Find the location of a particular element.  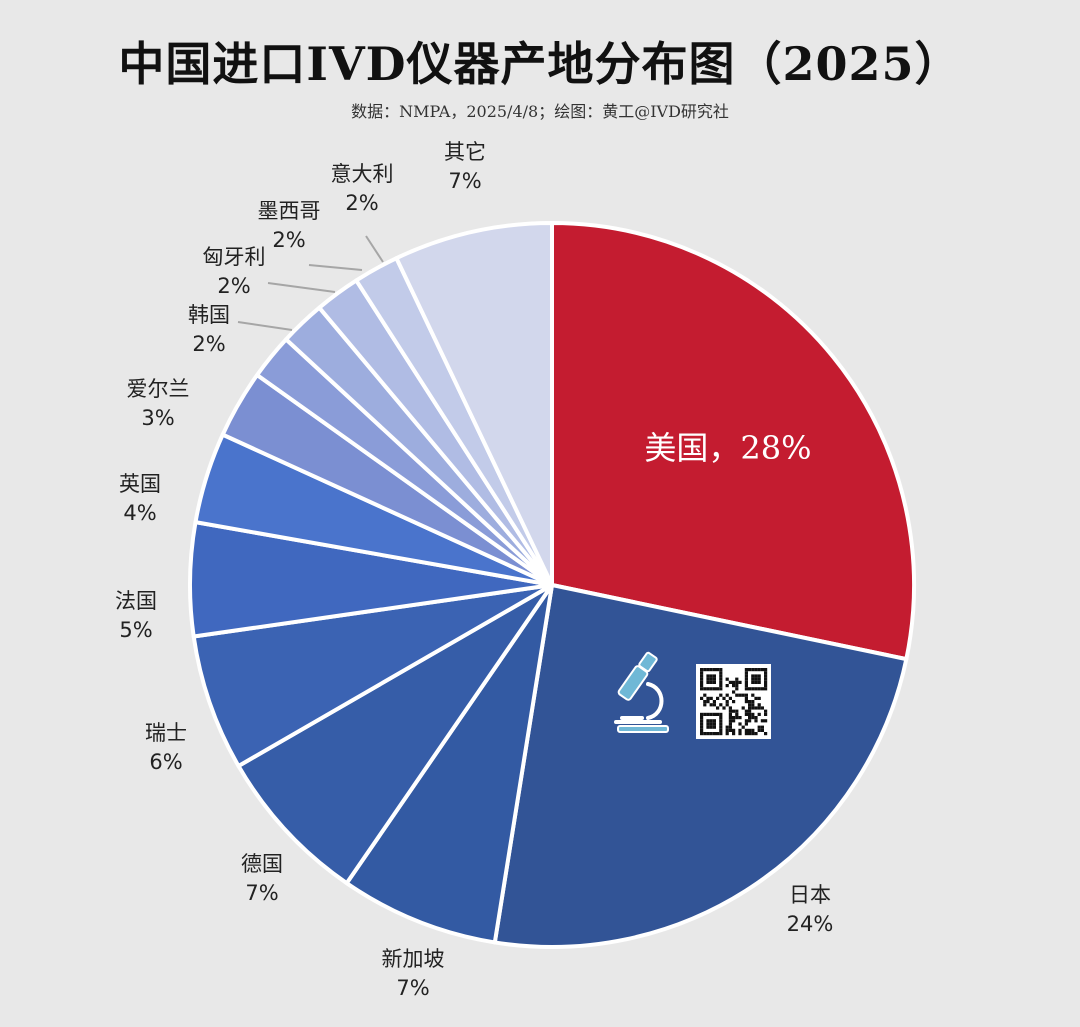

slice-value-label: 24% is located at coordinates (810, 924).